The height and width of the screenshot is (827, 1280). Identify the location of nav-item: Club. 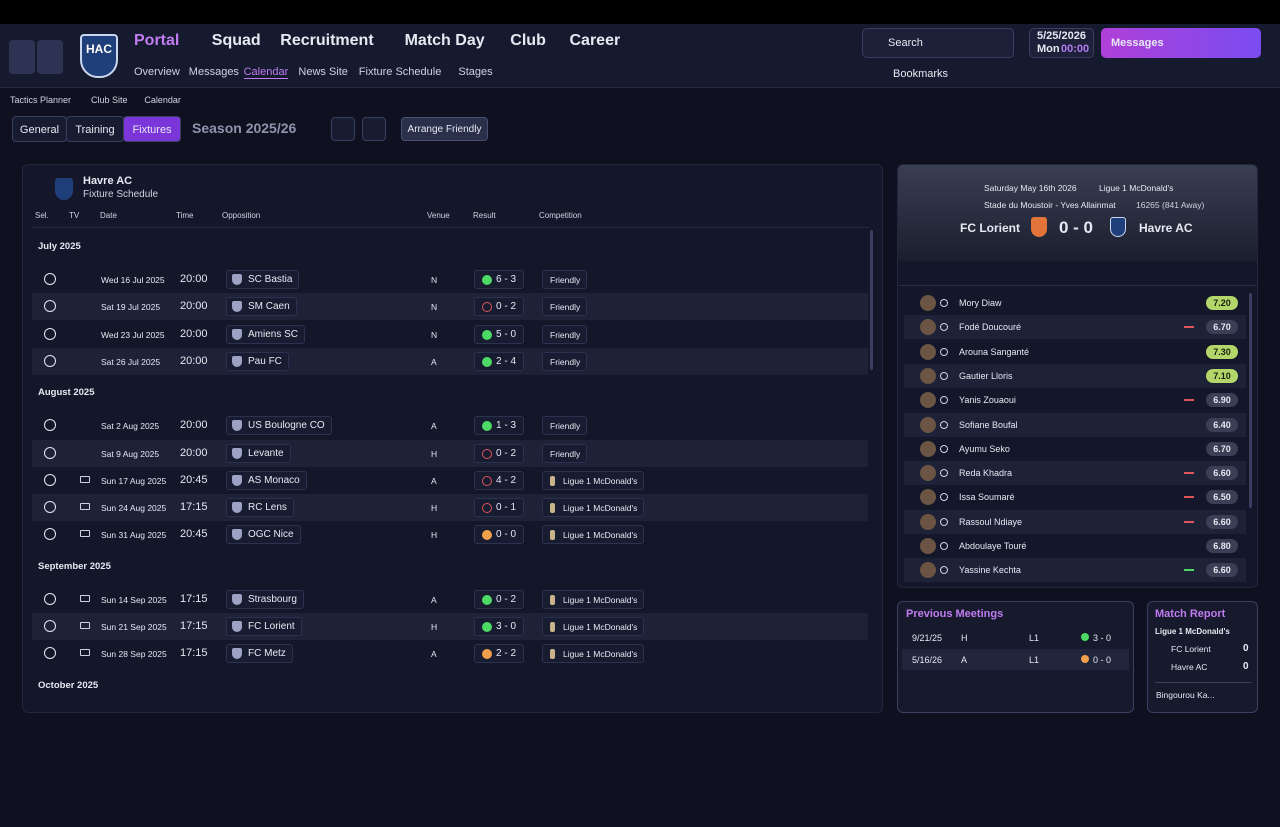
(528, 40).